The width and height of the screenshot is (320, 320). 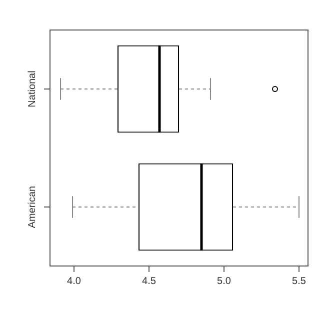 What do you see at coordinates (32, 89) in the screenshot?
I see `y-tick-label: National` at bounding box center [32, 89].